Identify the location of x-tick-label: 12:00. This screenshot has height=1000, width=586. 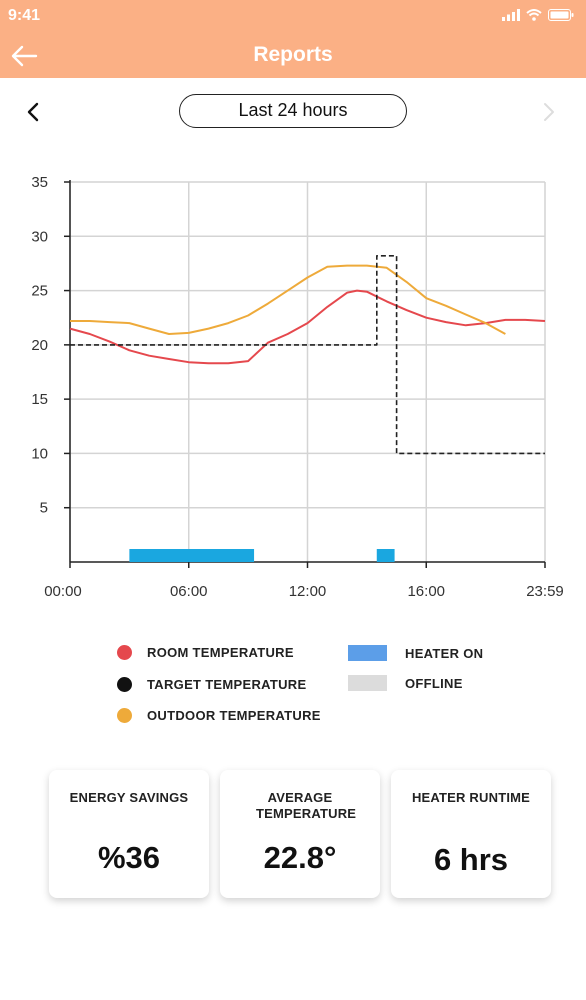
(308, 591).